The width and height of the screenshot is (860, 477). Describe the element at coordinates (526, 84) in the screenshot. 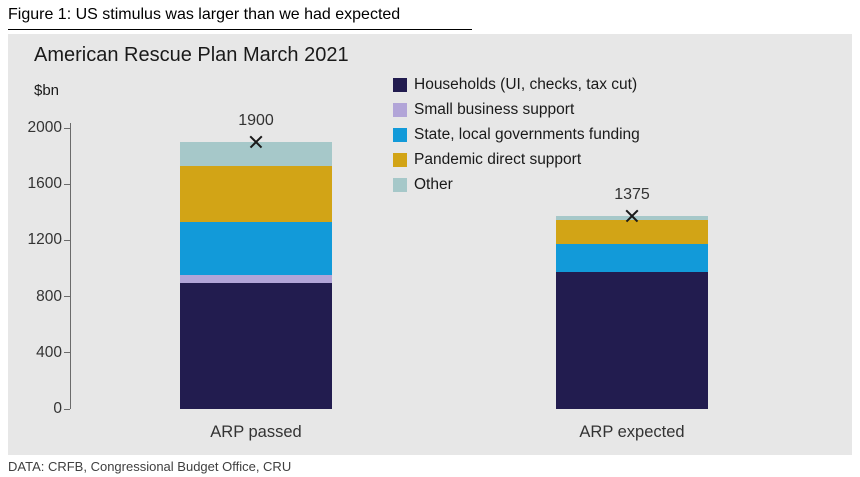

I see `legend-label: Households (UI, checks, tax cut)` at that location.